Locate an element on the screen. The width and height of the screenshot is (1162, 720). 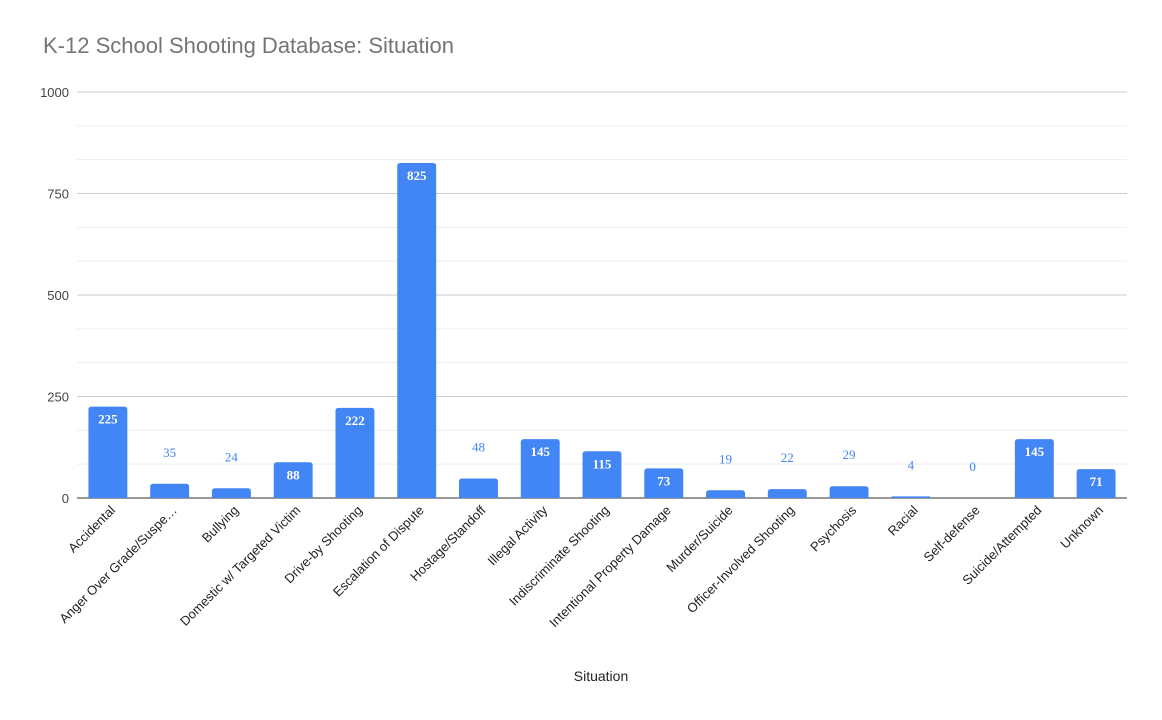
data-label: 22 is located at coordinates (787, 457).